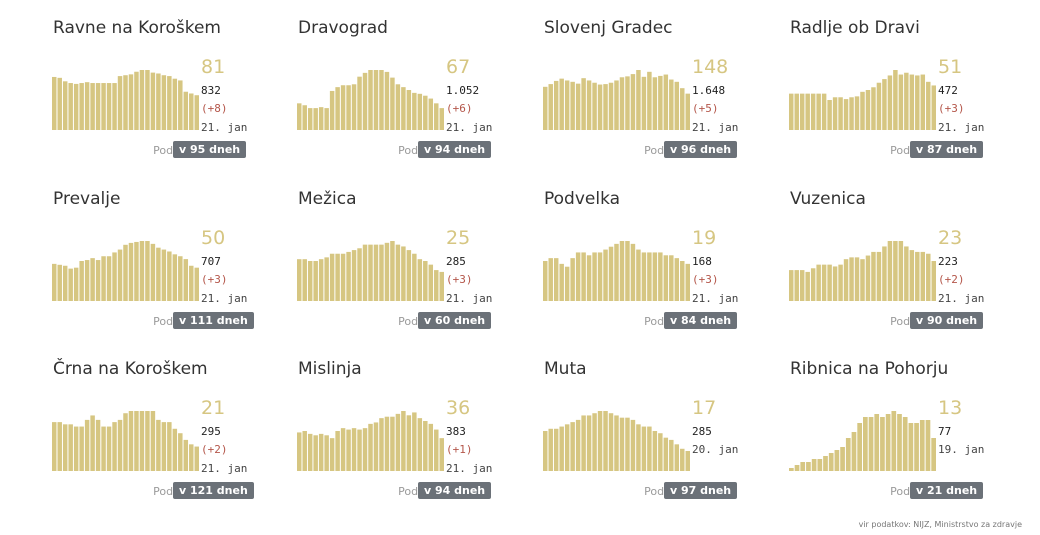  I want to click on doubling-badge: v 21 dneh, so click(947, 490).